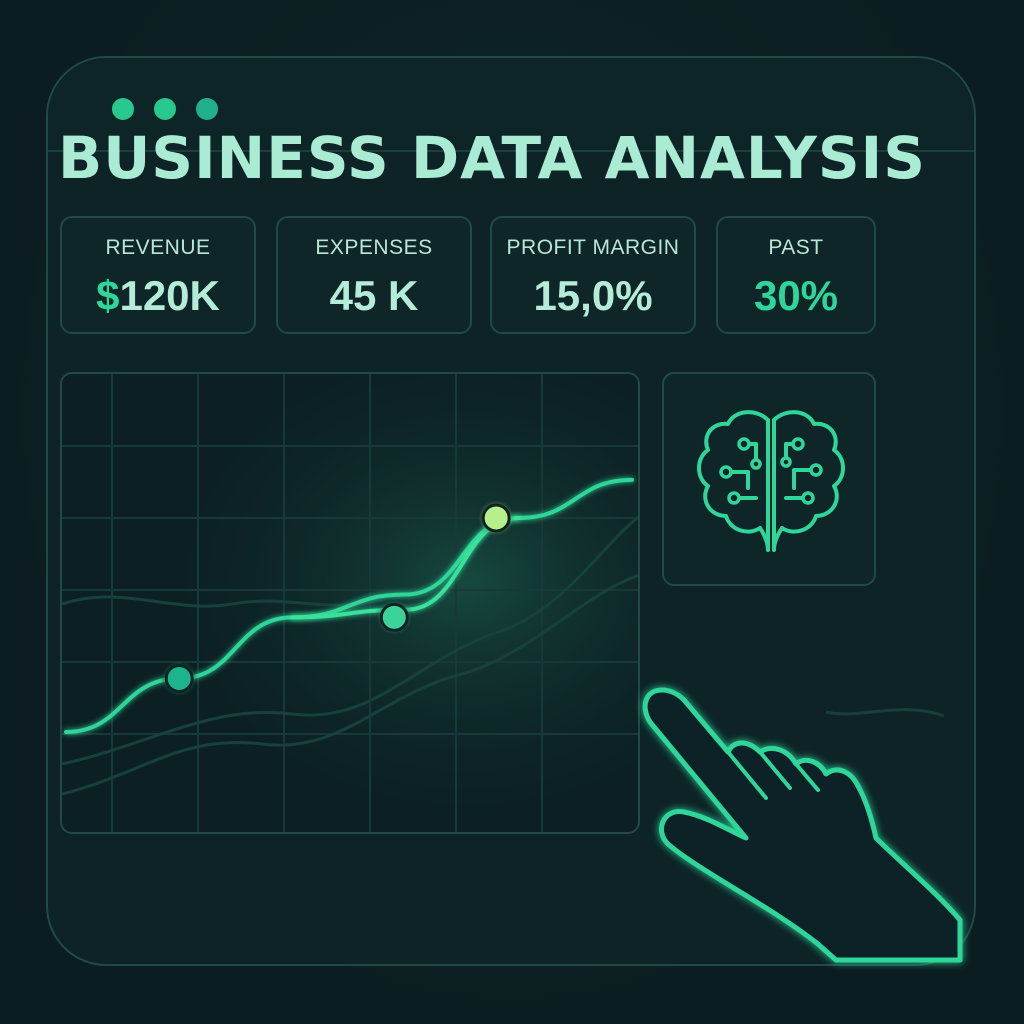 This screenshot has height=1024, width=1024. I want to click on kpi-card-expenses: EXPENSES 45 K, so click(374, 275).